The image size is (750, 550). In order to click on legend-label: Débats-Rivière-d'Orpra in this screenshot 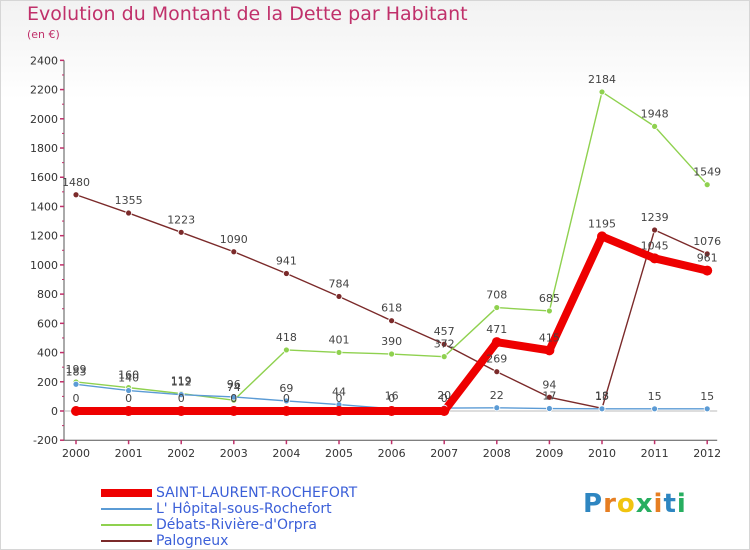, I will do `click(236, 525)`.